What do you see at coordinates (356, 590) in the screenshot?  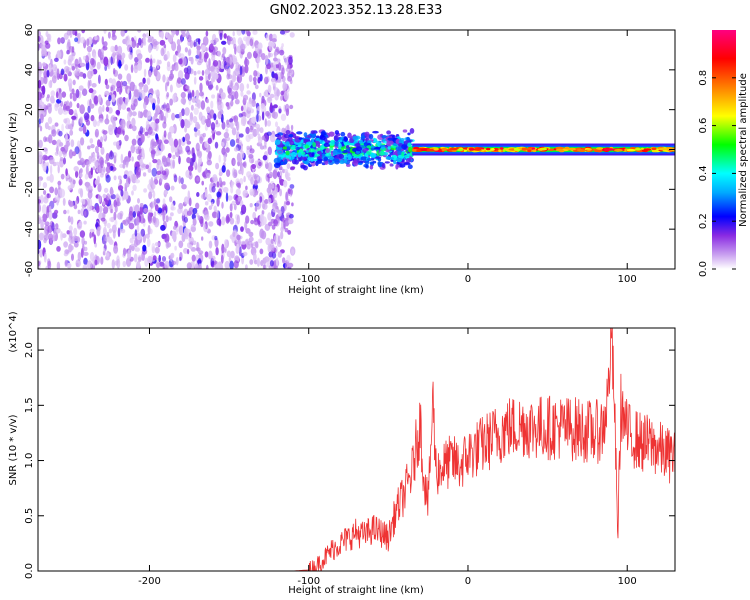 I see `bottom-x-axis-label: Height of straight line (km)` at bounding box center [356, 590].